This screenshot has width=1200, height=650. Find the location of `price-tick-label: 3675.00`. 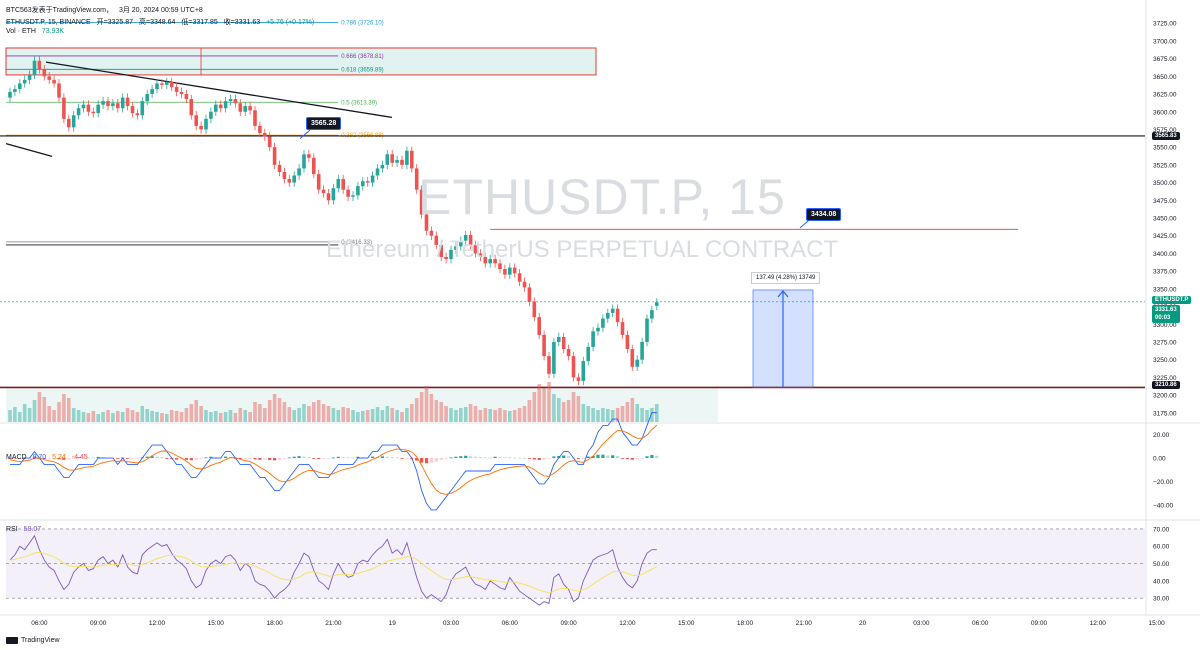

price-tick-label: 3675.00 is located at coordinates (1165, 59).